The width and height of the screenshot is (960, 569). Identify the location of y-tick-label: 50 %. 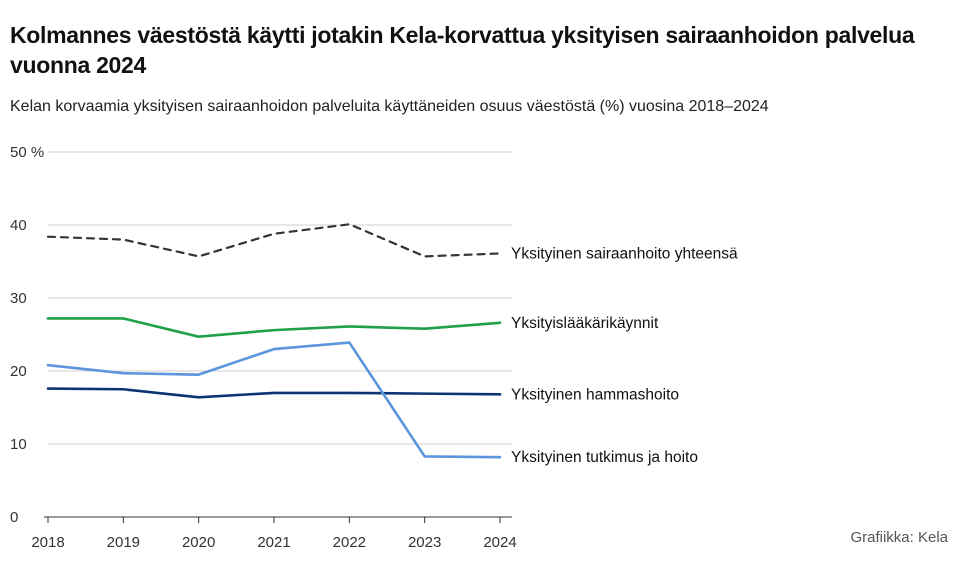
(27, 152).